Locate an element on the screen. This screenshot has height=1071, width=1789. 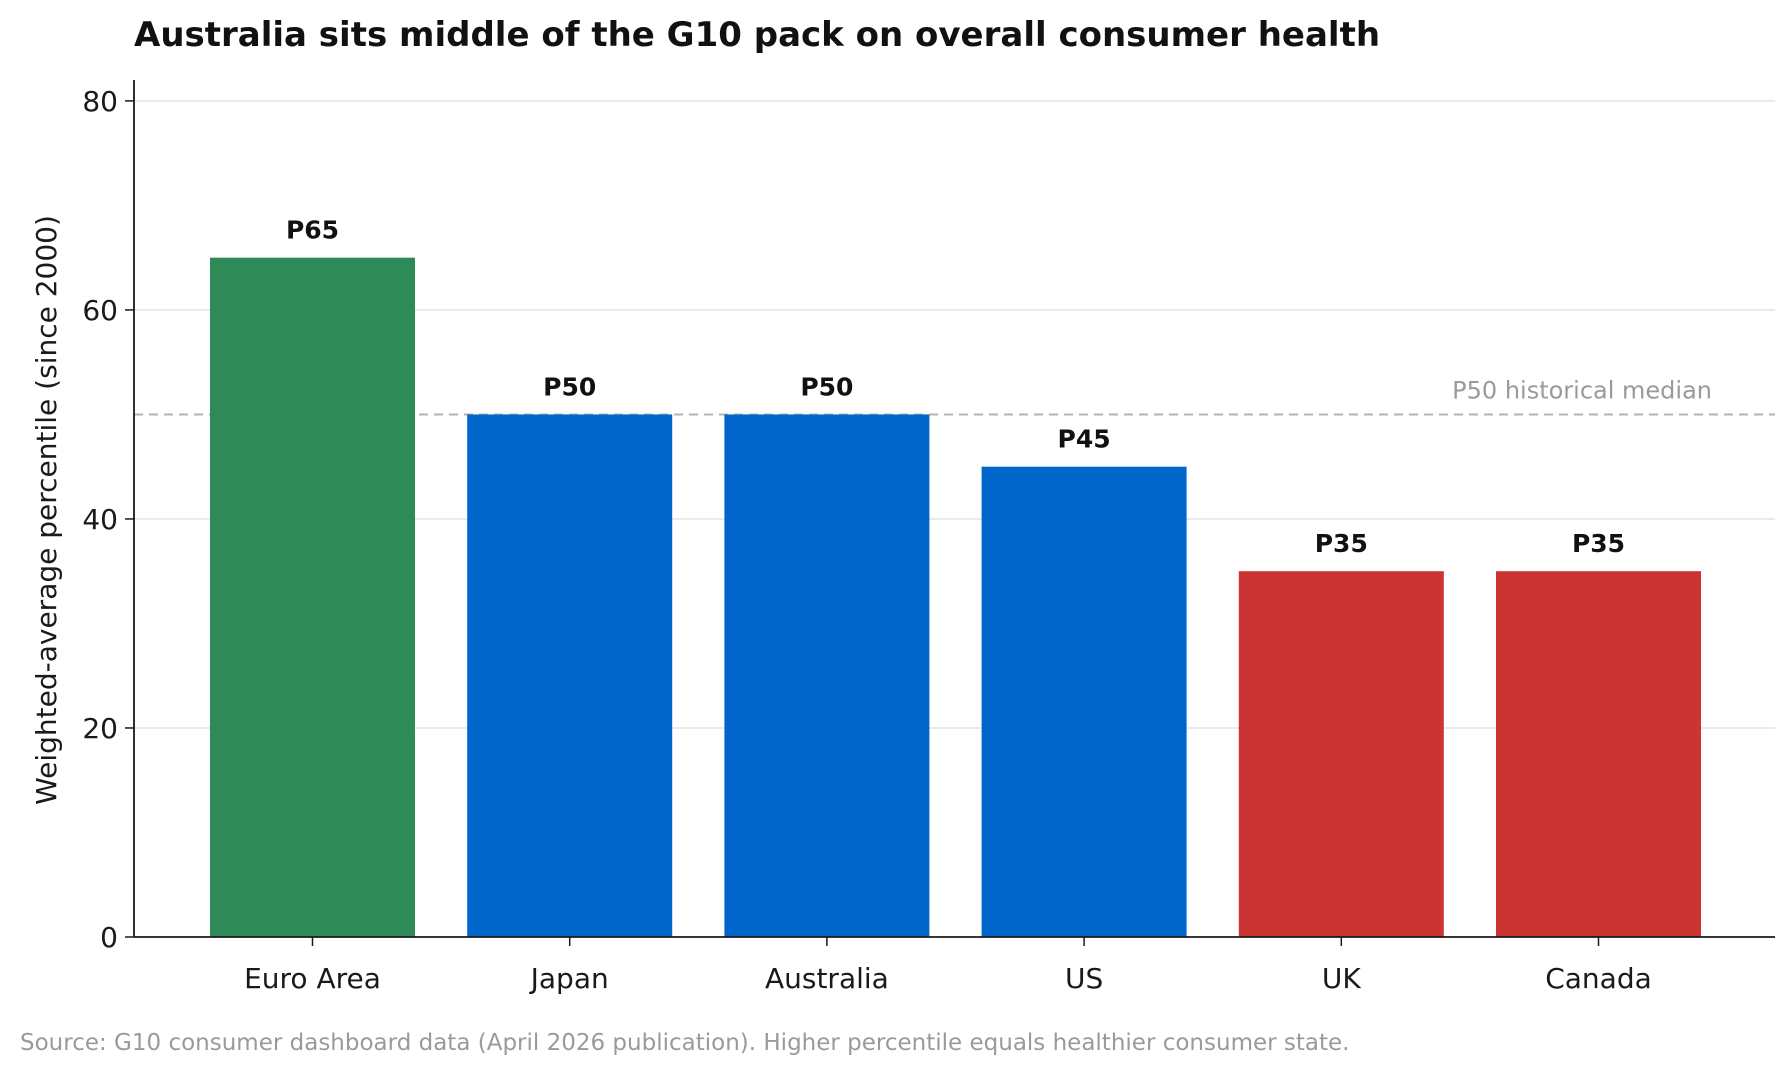
x-tick-label-canada: Canada is located at coordinates (1598, 978).